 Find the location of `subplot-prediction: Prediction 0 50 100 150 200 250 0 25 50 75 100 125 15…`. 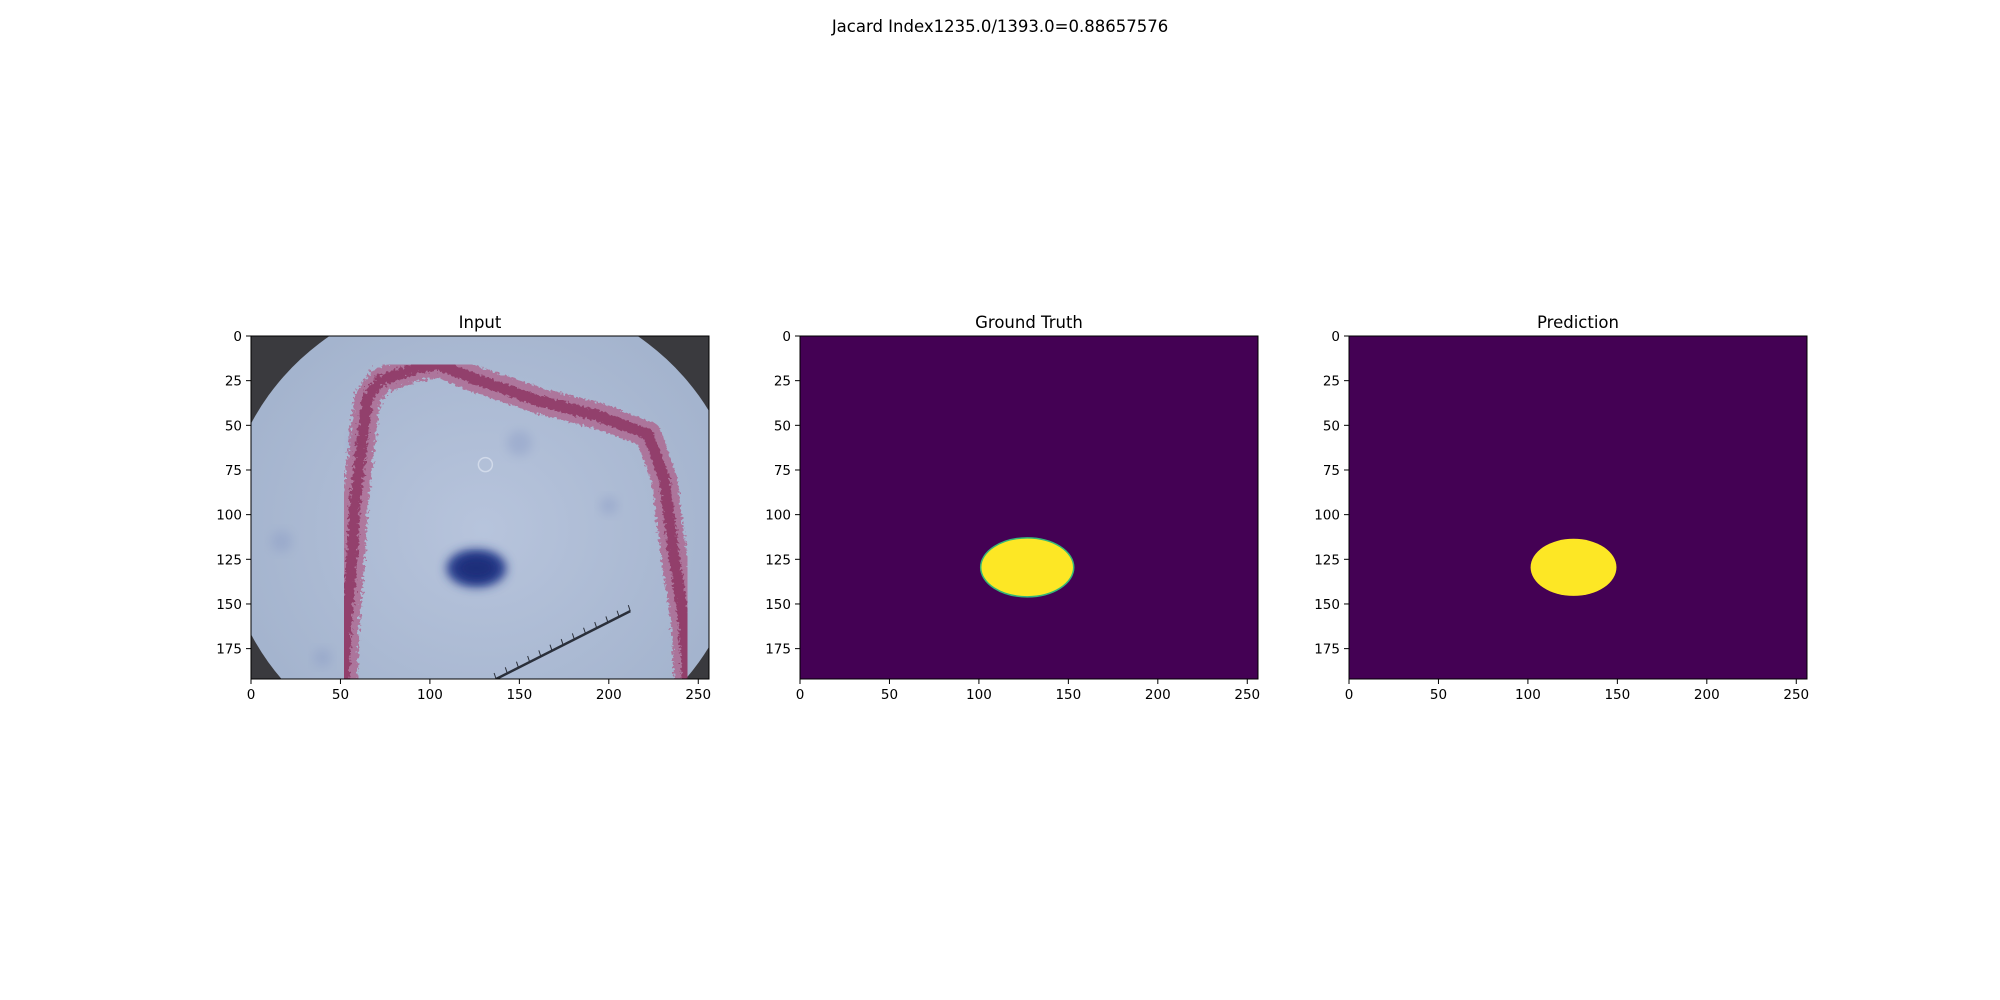

subplot-prediction: Prediction 0 50 100 150 200 250 0 25 50 75 100 125 15… is located at coordinates (1561, 508).